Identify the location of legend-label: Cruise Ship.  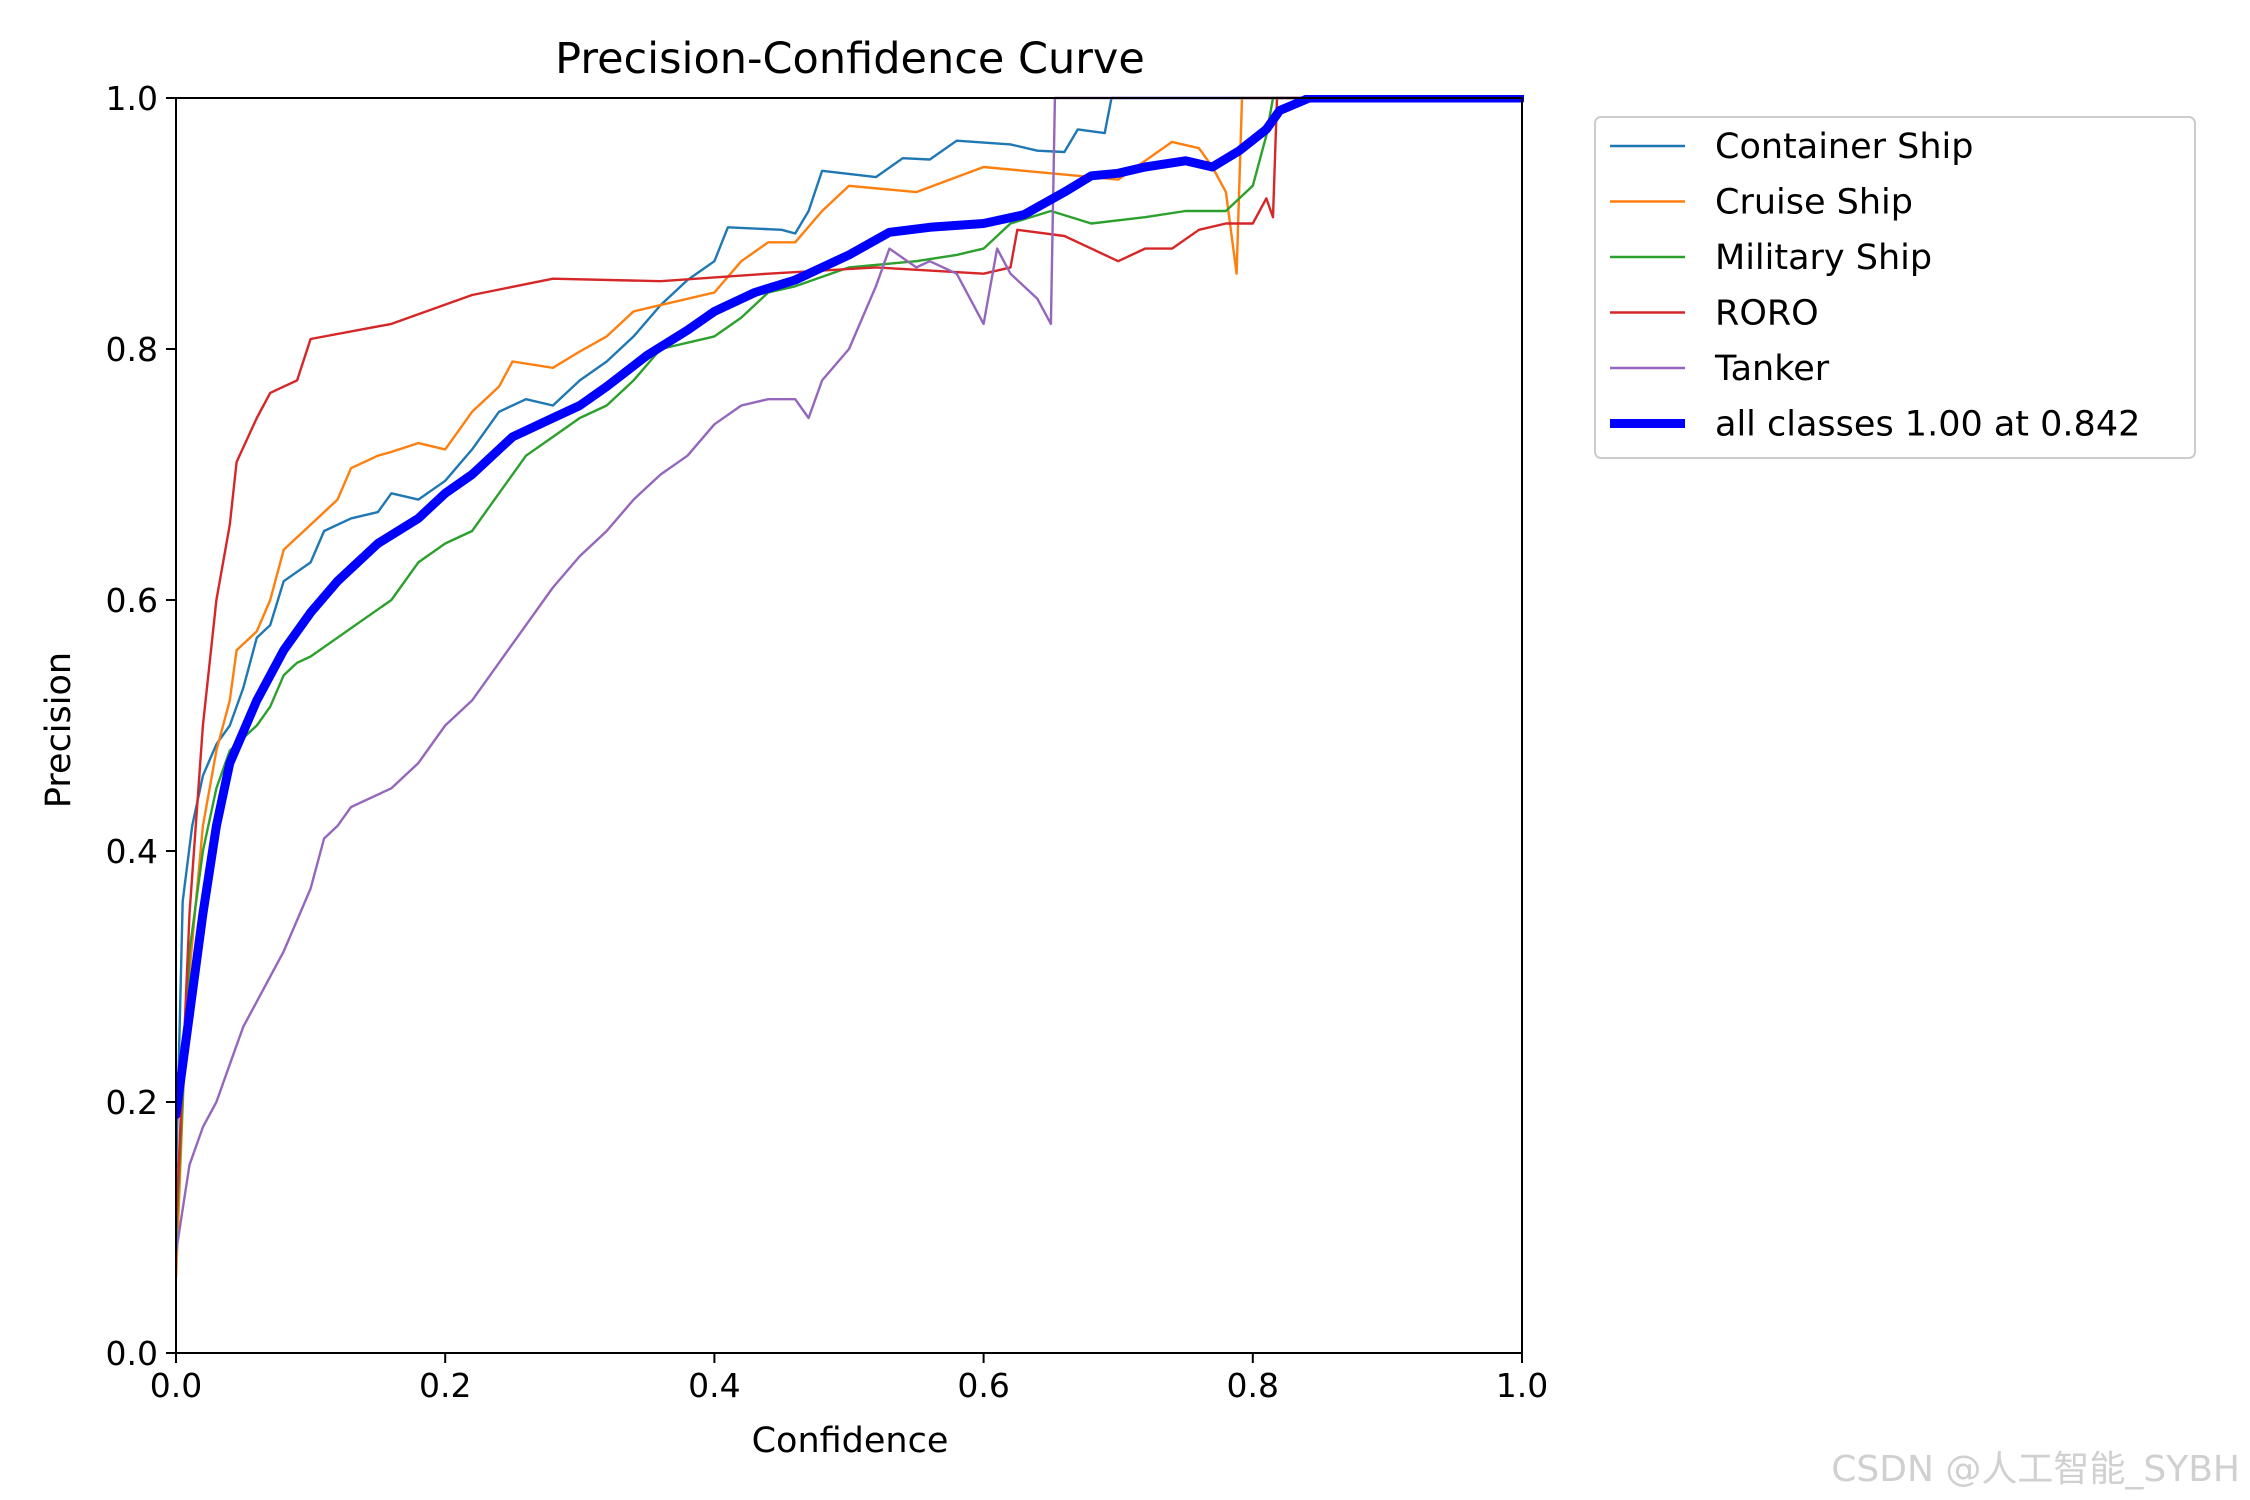
(1814, 203).